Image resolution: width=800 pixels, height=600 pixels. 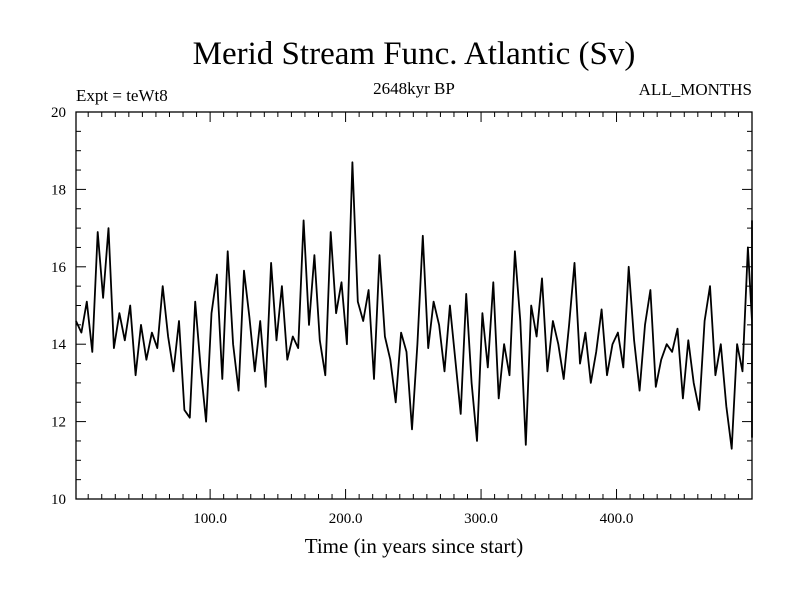 What do you see at coordinates (695, 89) in the screenshot?
I see `months-label: ALL_MONTHS` at bounding box center [695, 89].